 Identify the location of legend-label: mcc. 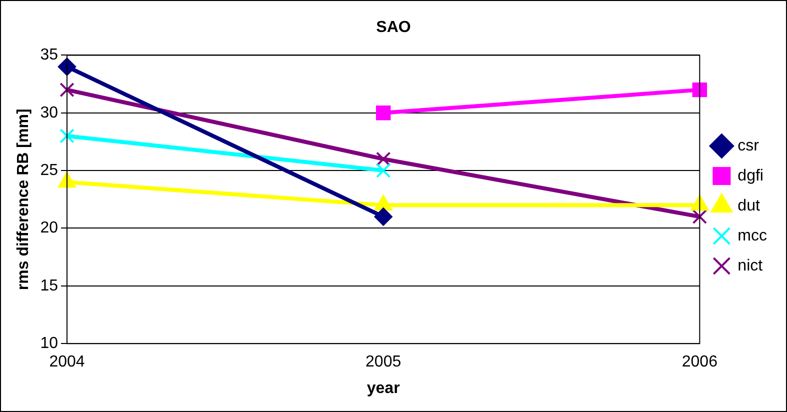
(752, 235).